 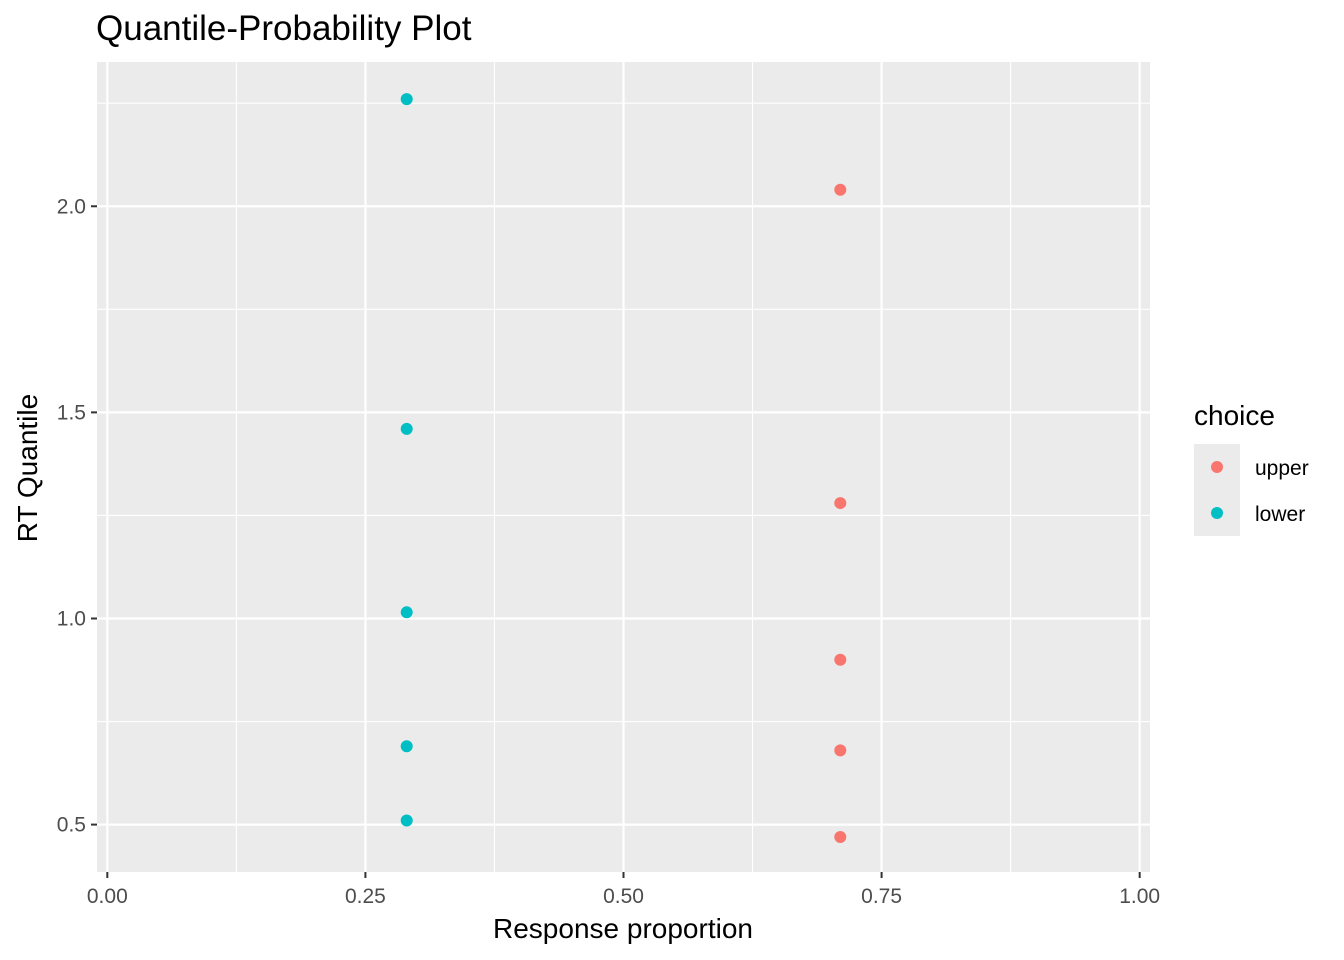 I want to click on y-tick-label: 1.5, so click(x=71, y=412).